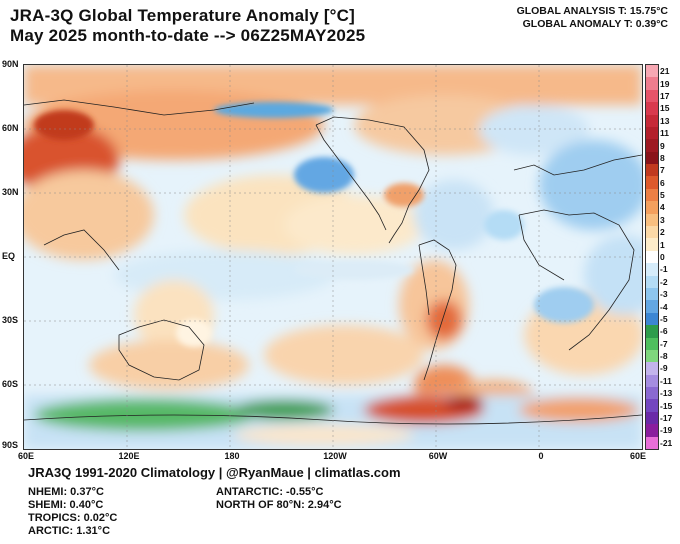 This screenshot has height=544, width=680. Describe the element at coordinates (10, 445) in the screenshot. I see `lat-label-90s: 90S` at that location.